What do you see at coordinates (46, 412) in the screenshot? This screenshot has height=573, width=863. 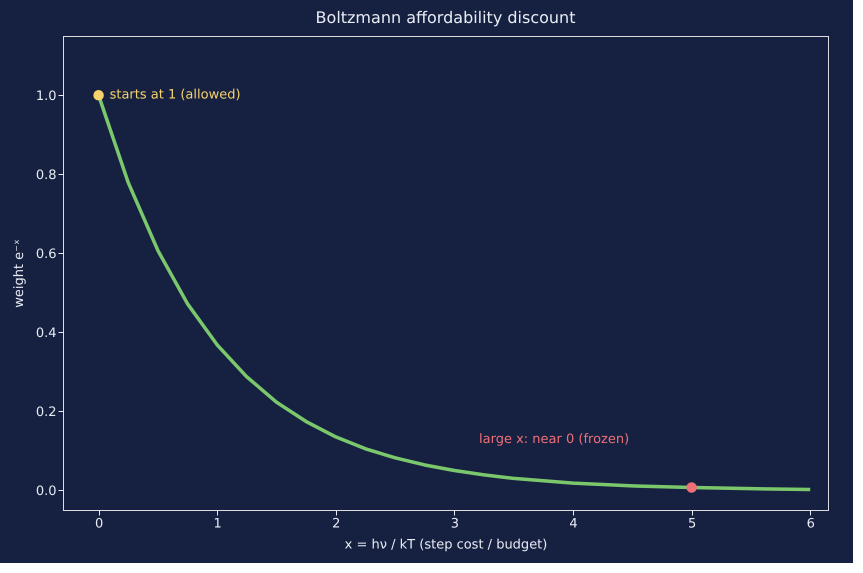 I see `y-tick-label: 0.2` at bounding box center [46, 412].